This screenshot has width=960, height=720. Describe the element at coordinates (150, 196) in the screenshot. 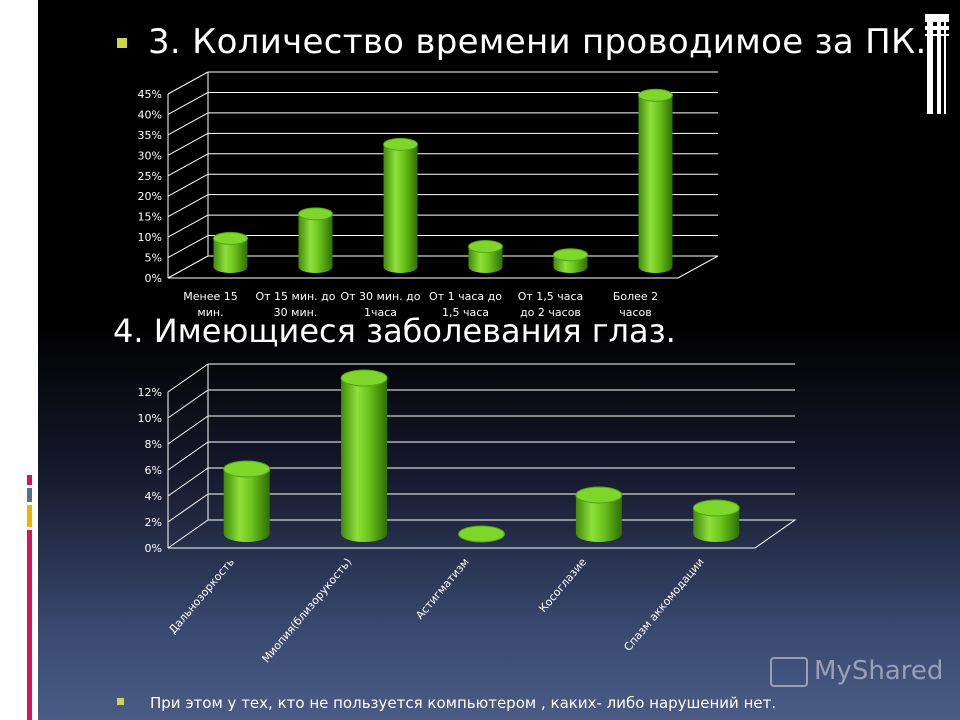

I see `y-tick-label: 20%` at that location.